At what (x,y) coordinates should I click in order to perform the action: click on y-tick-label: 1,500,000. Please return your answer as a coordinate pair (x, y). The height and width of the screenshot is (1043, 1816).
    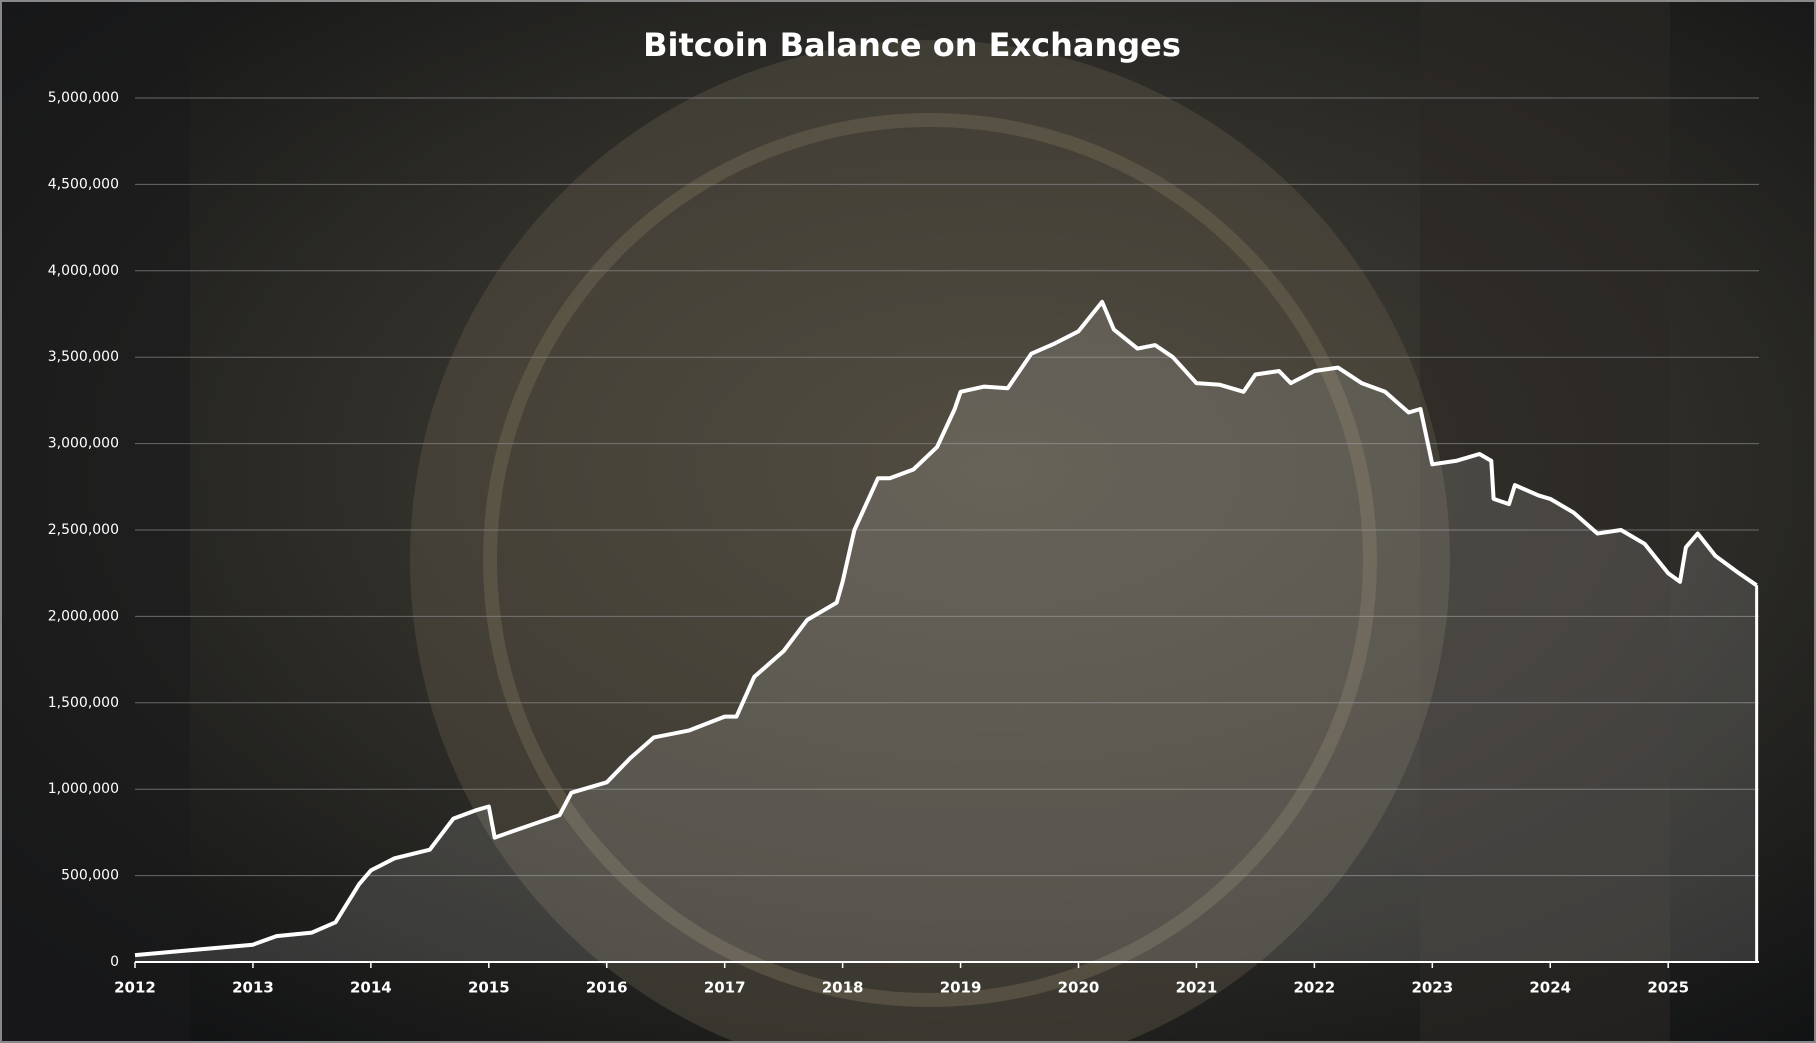
    Looking at the image, I should click on (83, 703).